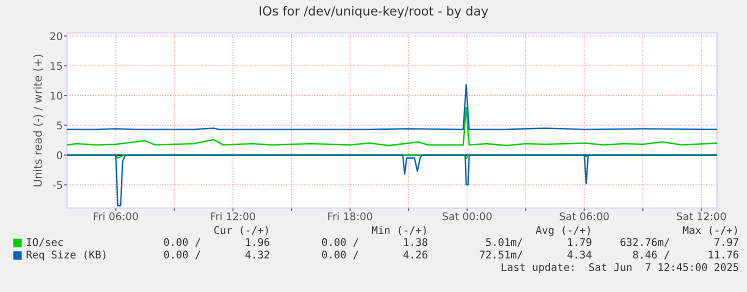 This screenshot has height=292, width=747. I want to click on text: 72.51m/ 4.34, so click(536, 255).